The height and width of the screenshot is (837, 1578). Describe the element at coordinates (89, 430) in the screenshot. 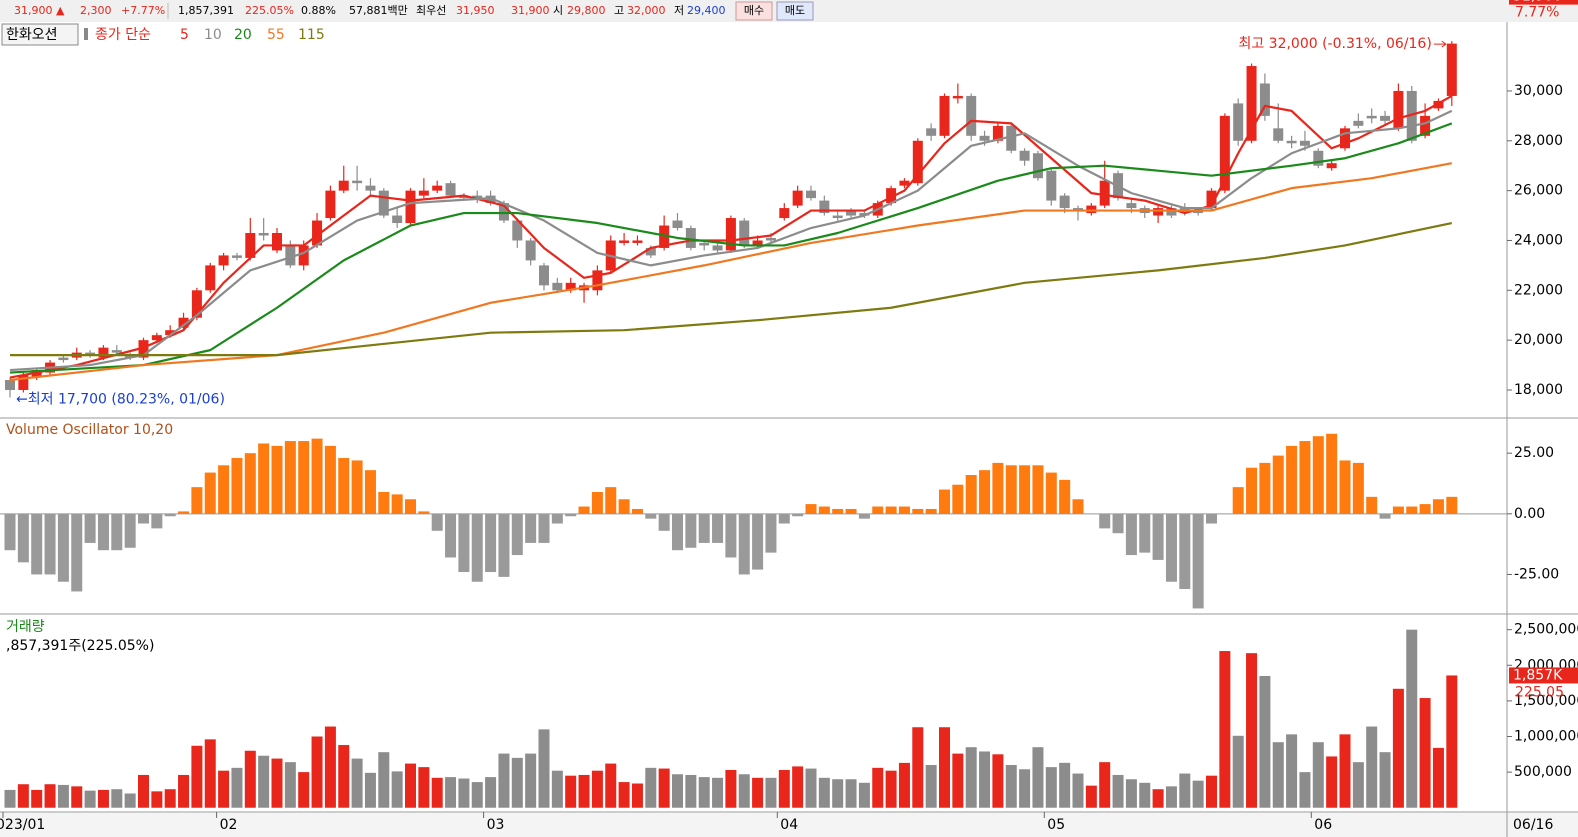

I see `osc-title: Volume Oscillator 10,20` at that location.